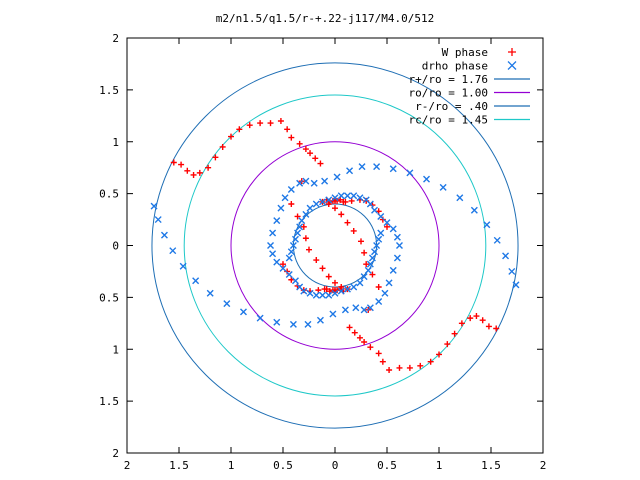 The height and width of the screenshot is (480, 640). What do you see at coordinates (387, 465) in the screenshot?
I see `x-tick-label-5: 0.5` at bounding box center [387, 465].